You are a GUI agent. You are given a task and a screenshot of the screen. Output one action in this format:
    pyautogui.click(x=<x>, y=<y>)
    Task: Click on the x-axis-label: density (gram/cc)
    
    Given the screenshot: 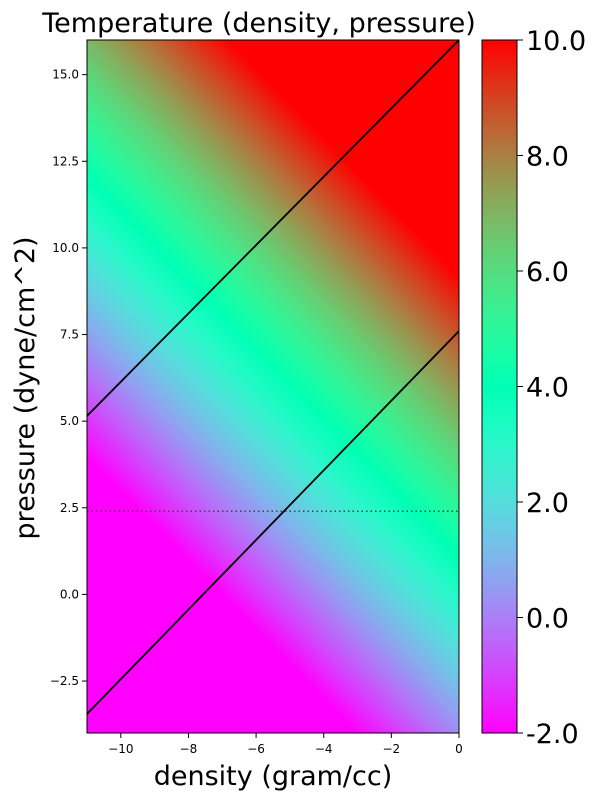 What is the action you would take?
    pyautogui.click(x=273, y=776)
    